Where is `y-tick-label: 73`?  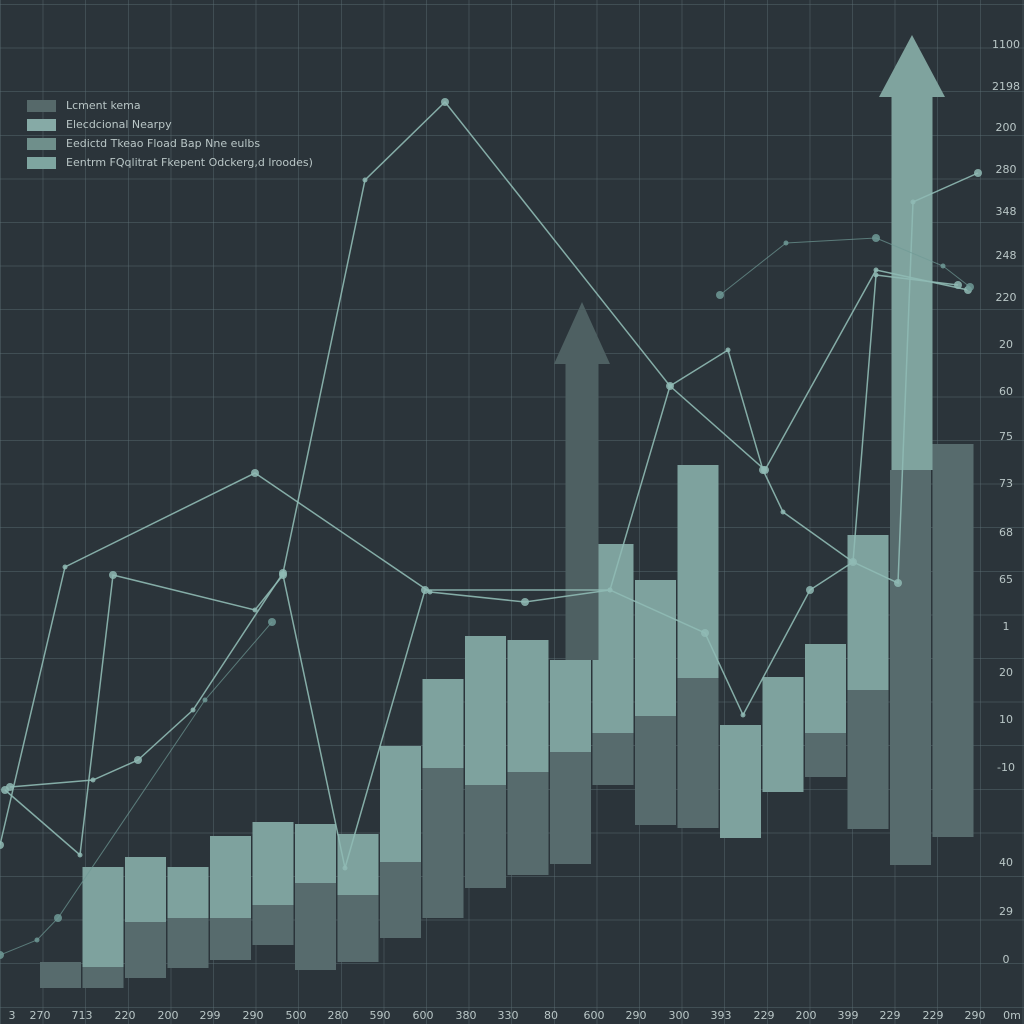 y-tick-label: 73 is located at coordinates (1006, 483).